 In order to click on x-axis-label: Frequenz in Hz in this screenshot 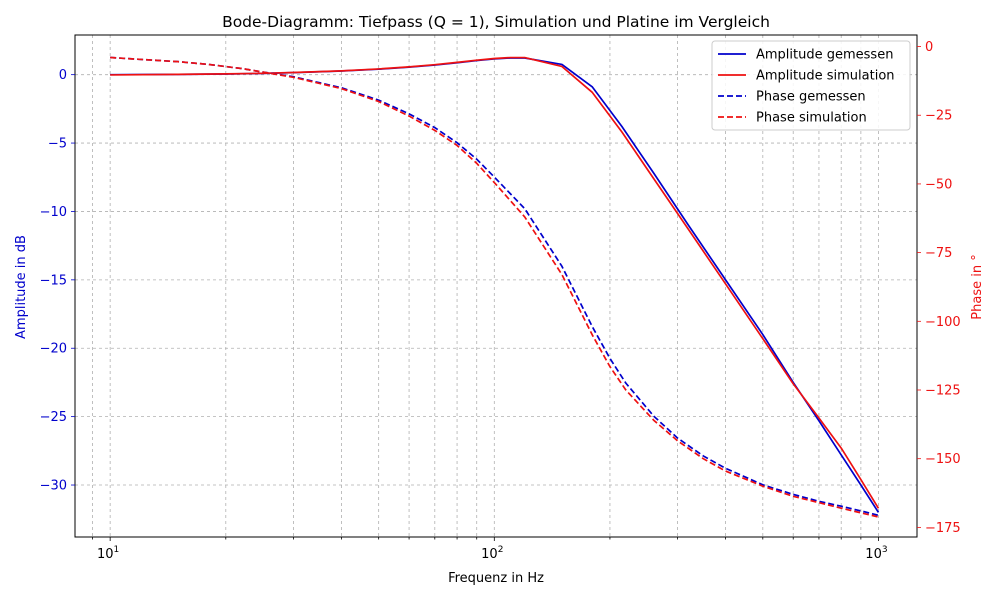, I will do `click(496, 578)`.